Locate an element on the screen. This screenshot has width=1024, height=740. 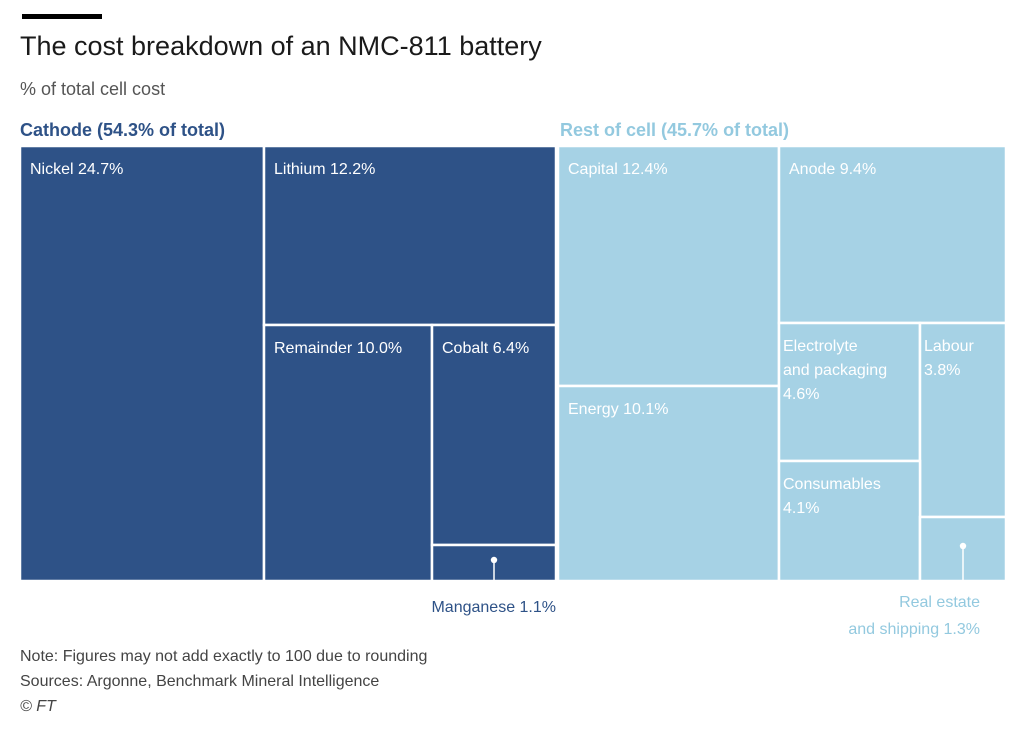
tile-label-real-estate: Real estate and shipping 1.3% is located at coordinates (914, 616).